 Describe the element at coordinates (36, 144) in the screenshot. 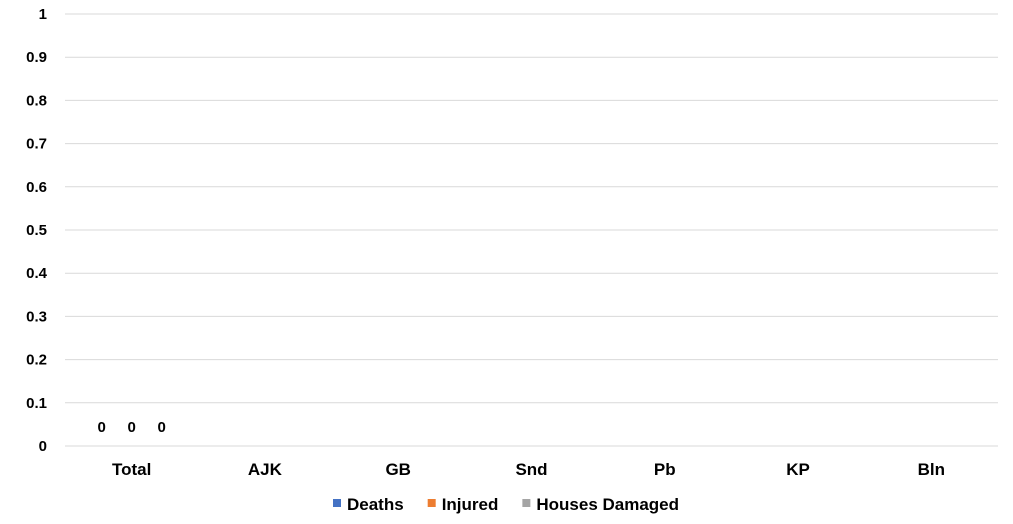

I see `y-tick-label: 0.7` at that location.